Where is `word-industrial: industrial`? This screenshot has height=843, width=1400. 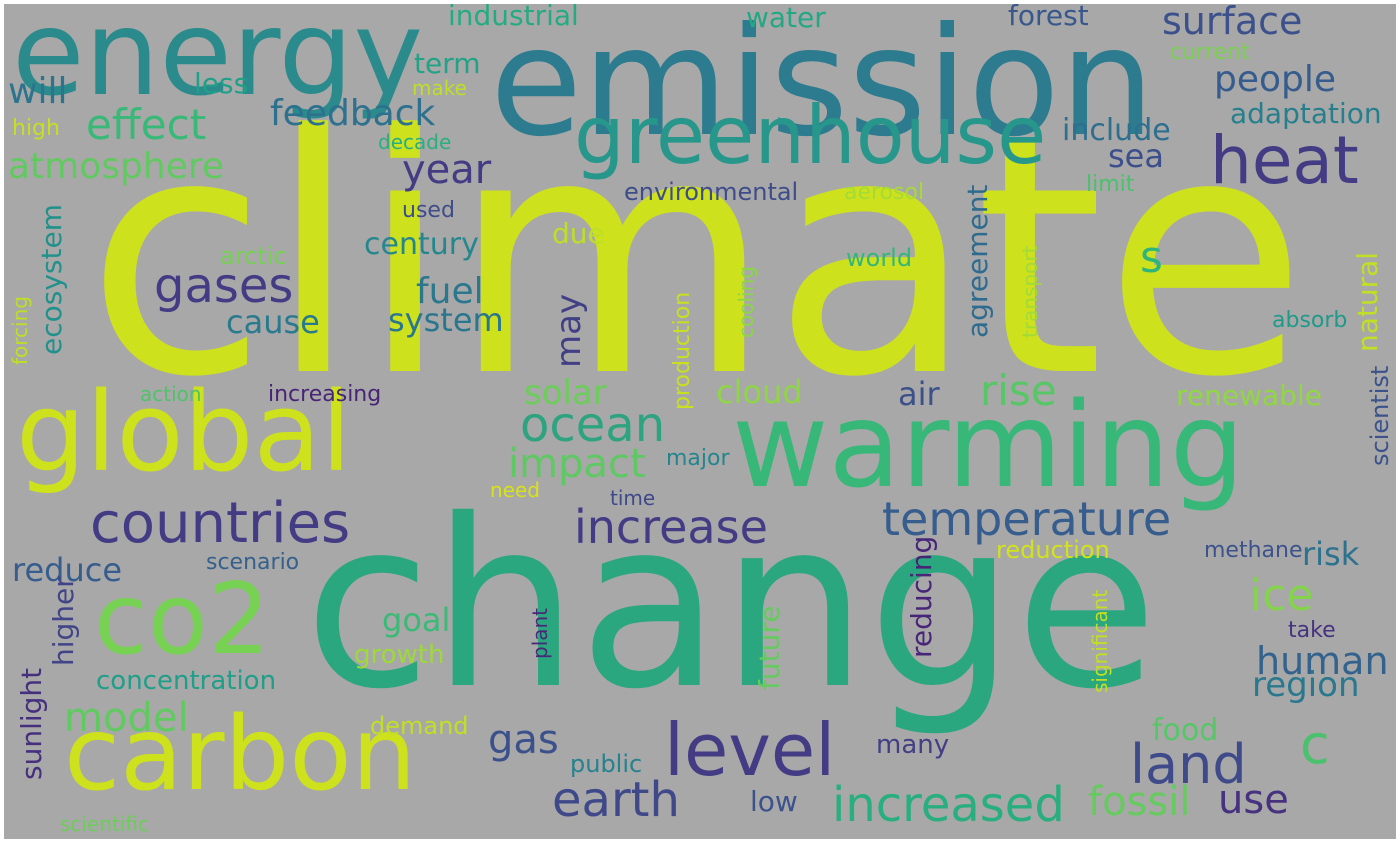 word-industrial: industrial is located at coordinates (513, 18).